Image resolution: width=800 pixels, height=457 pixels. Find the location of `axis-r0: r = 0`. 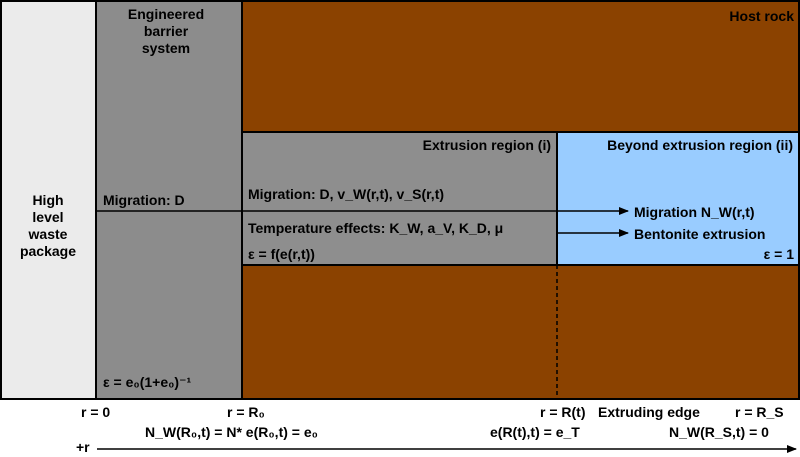

axis-r0: r = 0 is located at coordinates (95, 412).